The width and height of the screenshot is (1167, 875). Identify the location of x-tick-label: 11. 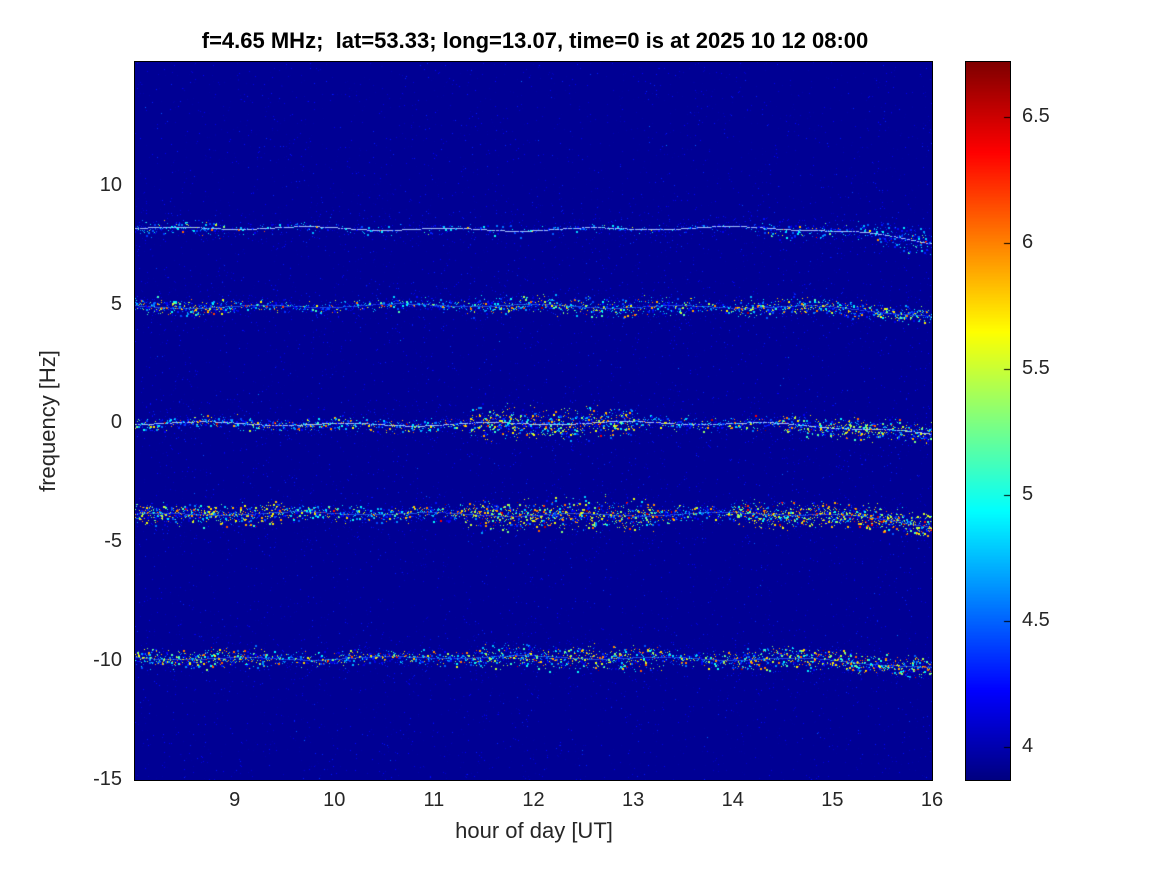
(434, 800).